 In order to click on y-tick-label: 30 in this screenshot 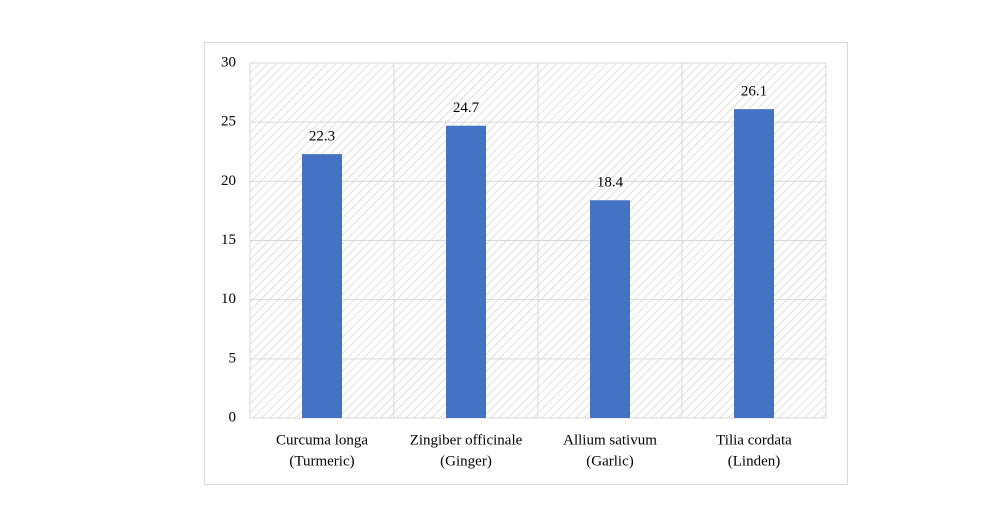, I will do `click(228, 62)`.